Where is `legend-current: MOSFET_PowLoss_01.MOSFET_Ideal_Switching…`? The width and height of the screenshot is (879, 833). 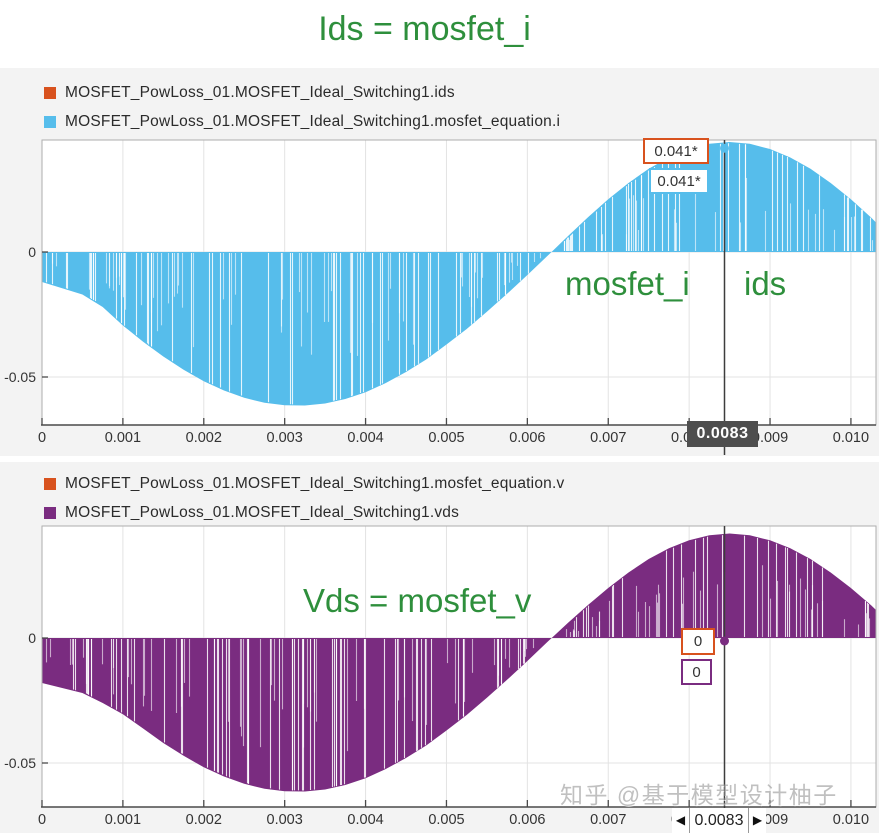 legend-current: MOSFET_PowLoss_01.MOSFET_Ideal_Switching… is located at coordinates (302, 107).